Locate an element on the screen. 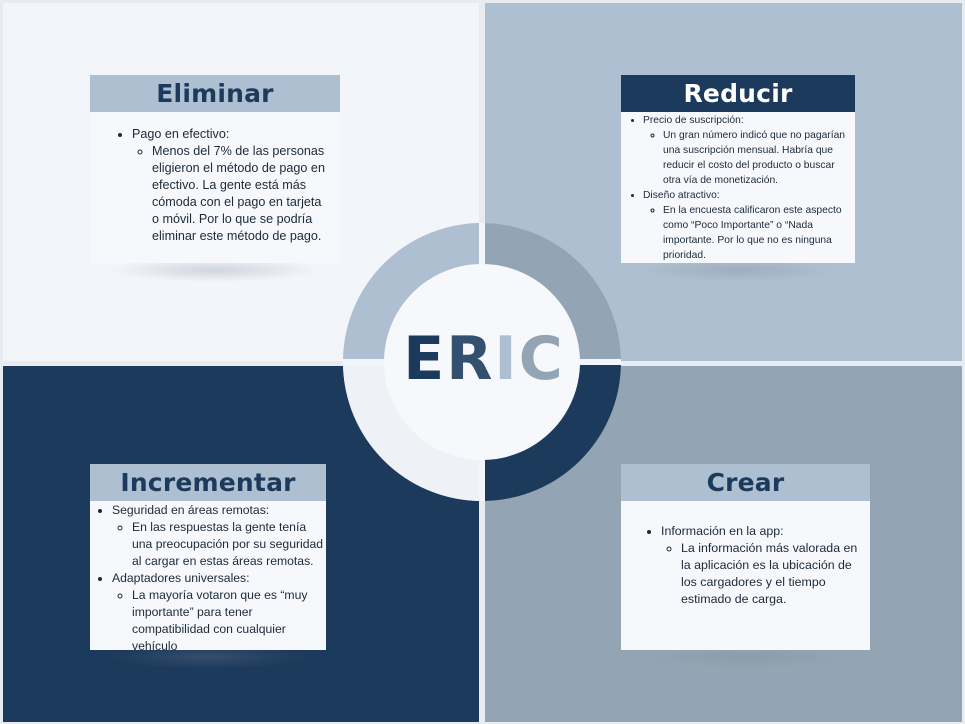 The image size is (965, 724). center-disc is located at coordinates (482, 362).